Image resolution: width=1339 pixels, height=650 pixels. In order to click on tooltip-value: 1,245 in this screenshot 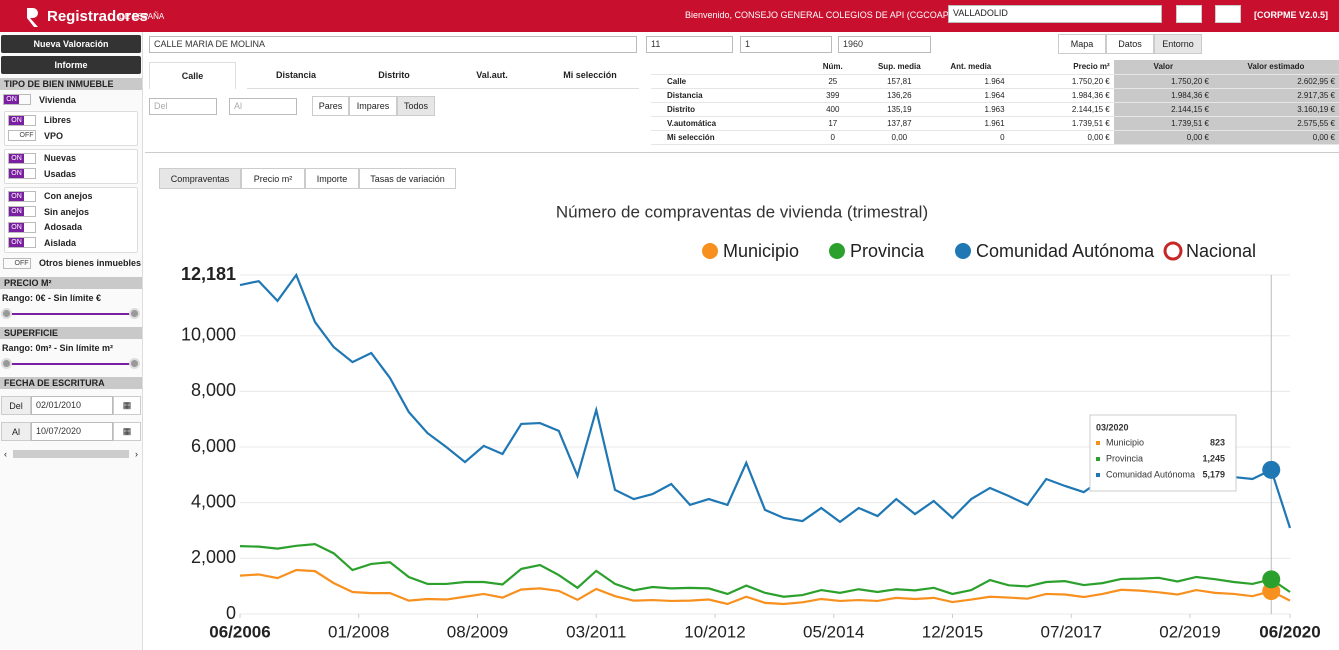, I will do `click(1213, 458)`.